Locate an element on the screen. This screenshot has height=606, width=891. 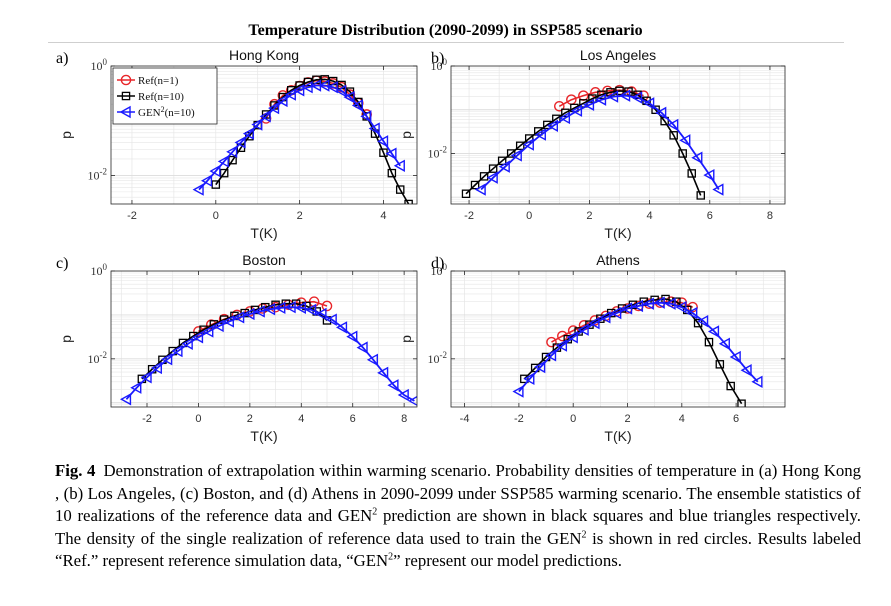
caption-superscript-3: 2 is located at coordinates (391, 557).